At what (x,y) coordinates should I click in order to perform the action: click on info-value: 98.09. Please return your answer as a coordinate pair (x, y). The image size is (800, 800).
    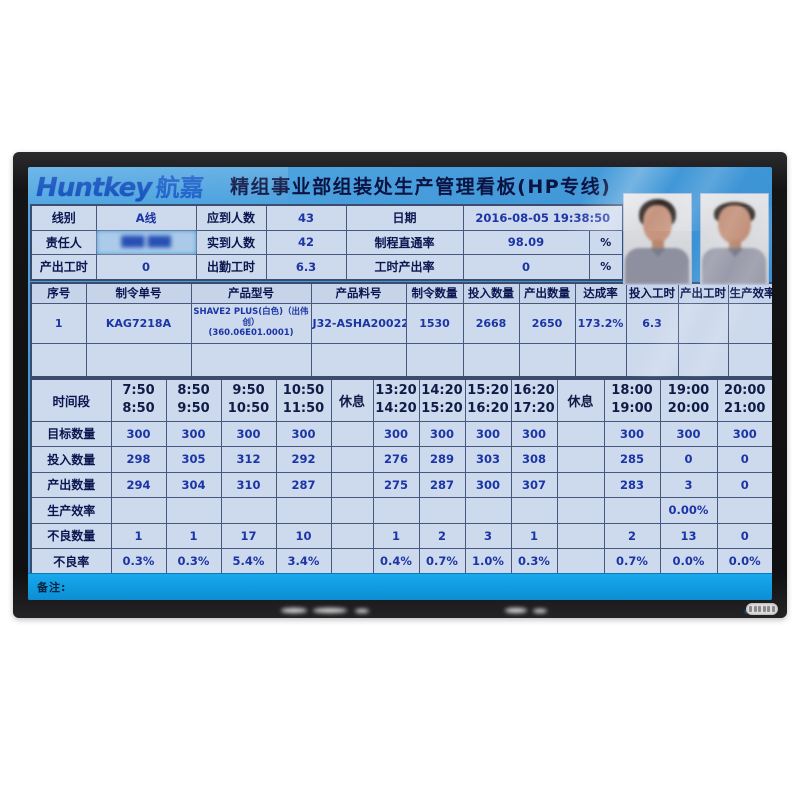
    Looking at the image, I should click on (526, 242).